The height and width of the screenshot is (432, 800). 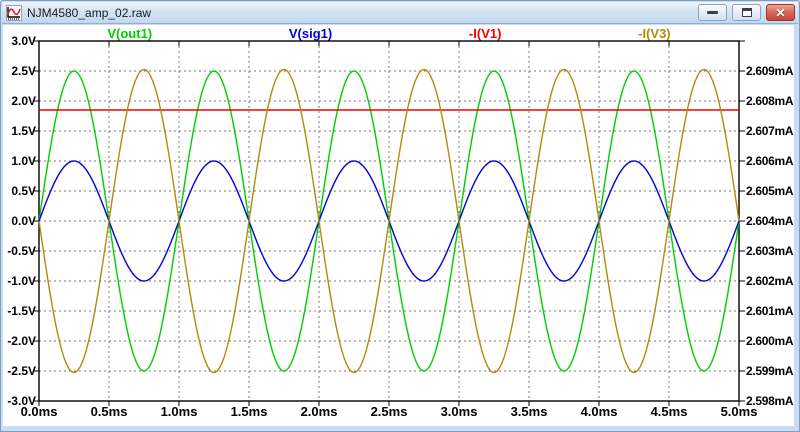 What do you see at coordinates (770, 281) in the screenshot?
I see `y-right-tick-label: 2.602mA` at bounding box center [770, 281].